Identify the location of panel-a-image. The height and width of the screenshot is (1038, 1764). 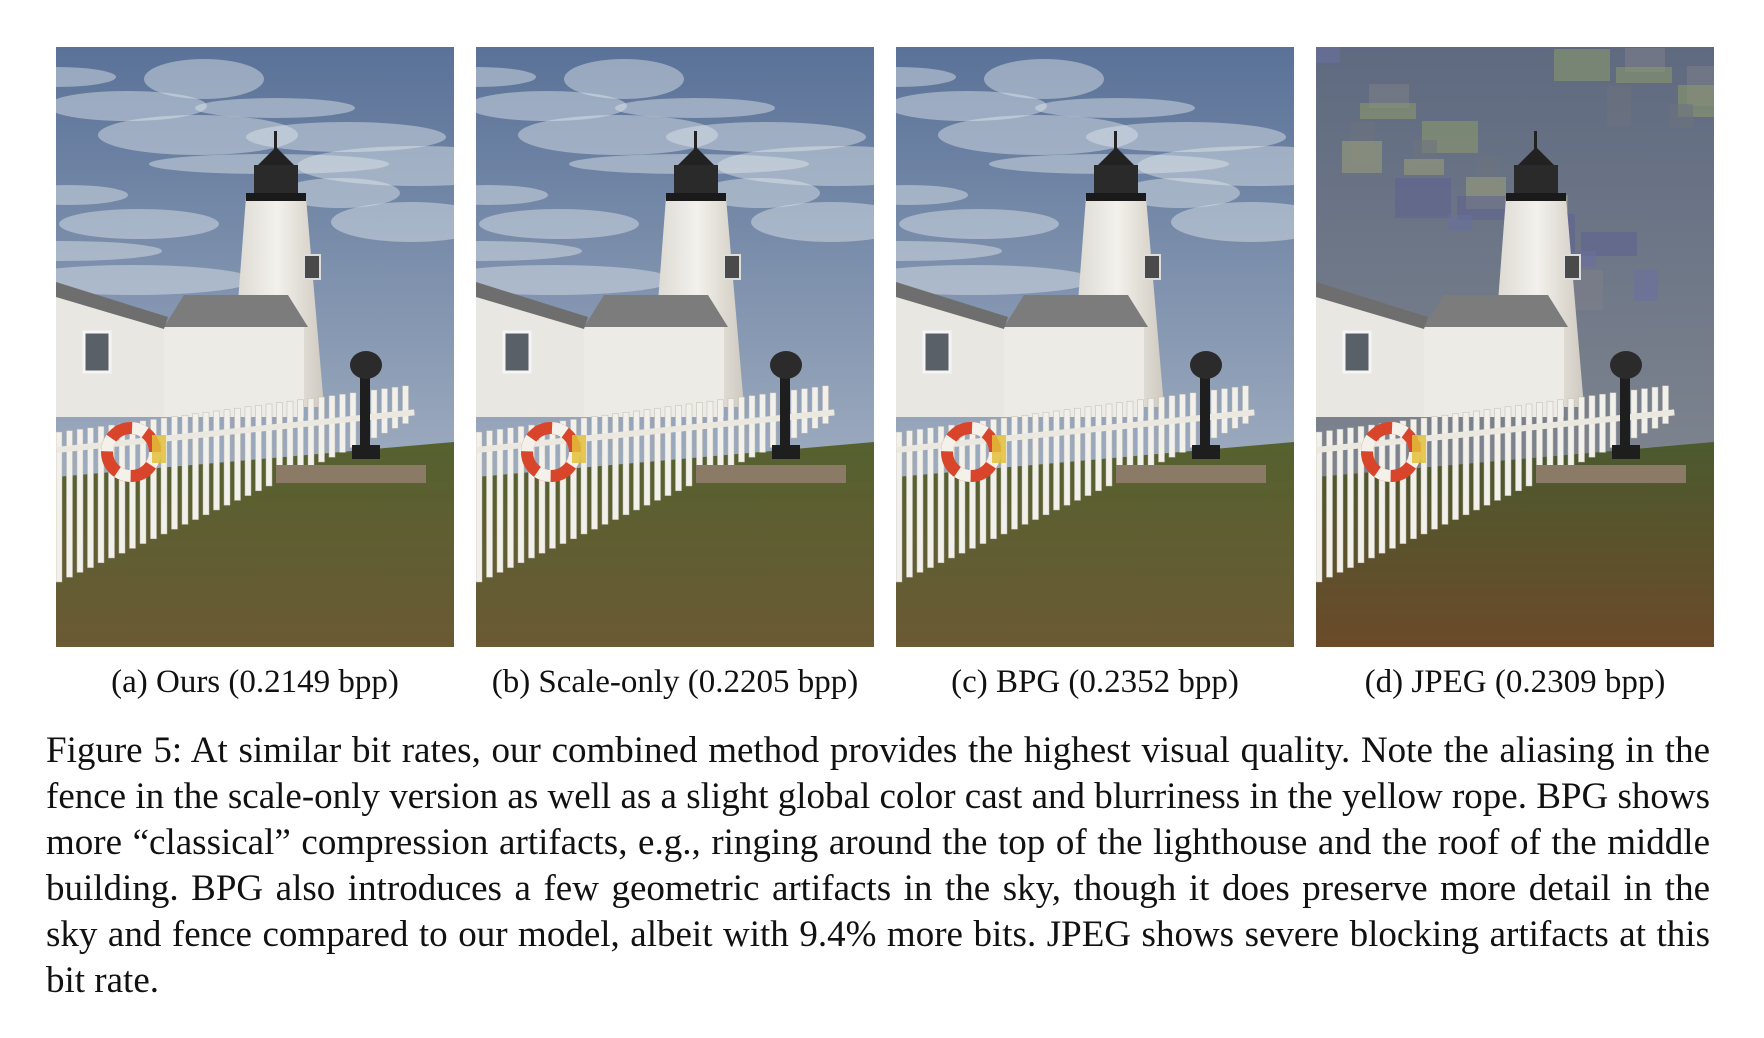
(255, 347).